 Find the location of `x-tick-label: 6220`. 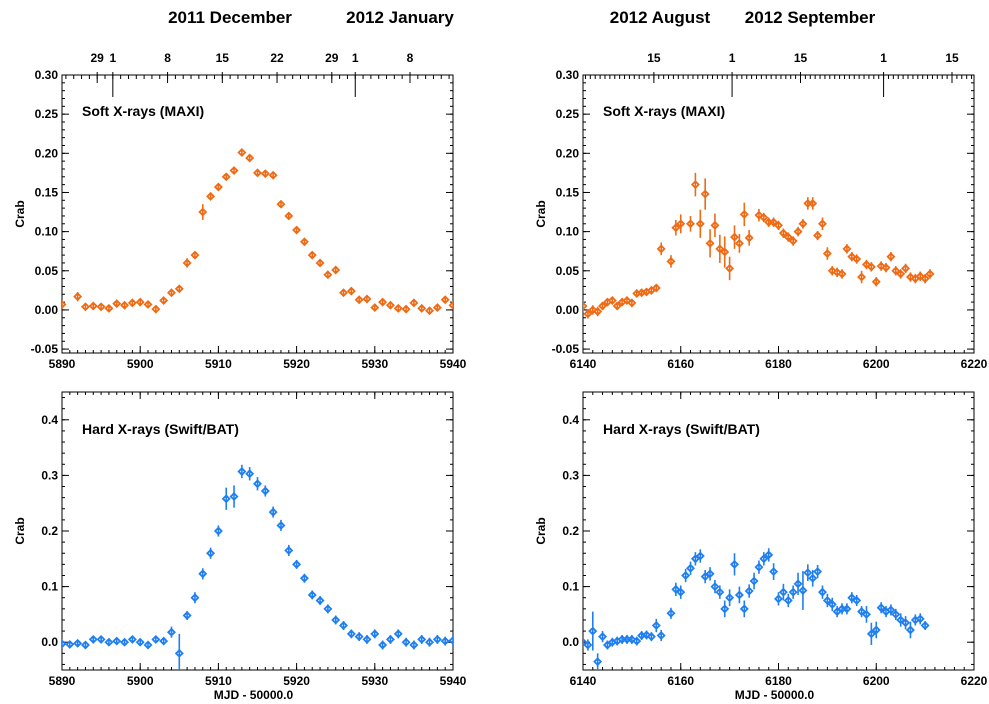

x-tick-label: 6220 is located at coordinates (974, 364).